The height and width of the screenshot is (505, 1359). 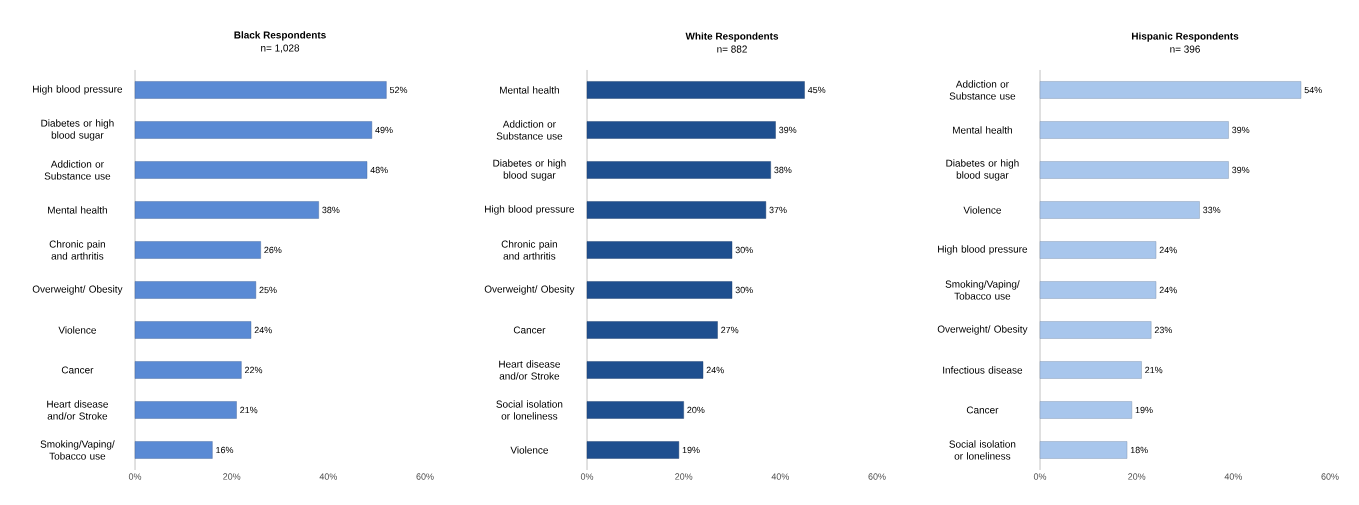 What do you see at coordinates (732, 37) in the screenshot?
I see `chart-title: White Respondents` at bounding box center [732, 37].